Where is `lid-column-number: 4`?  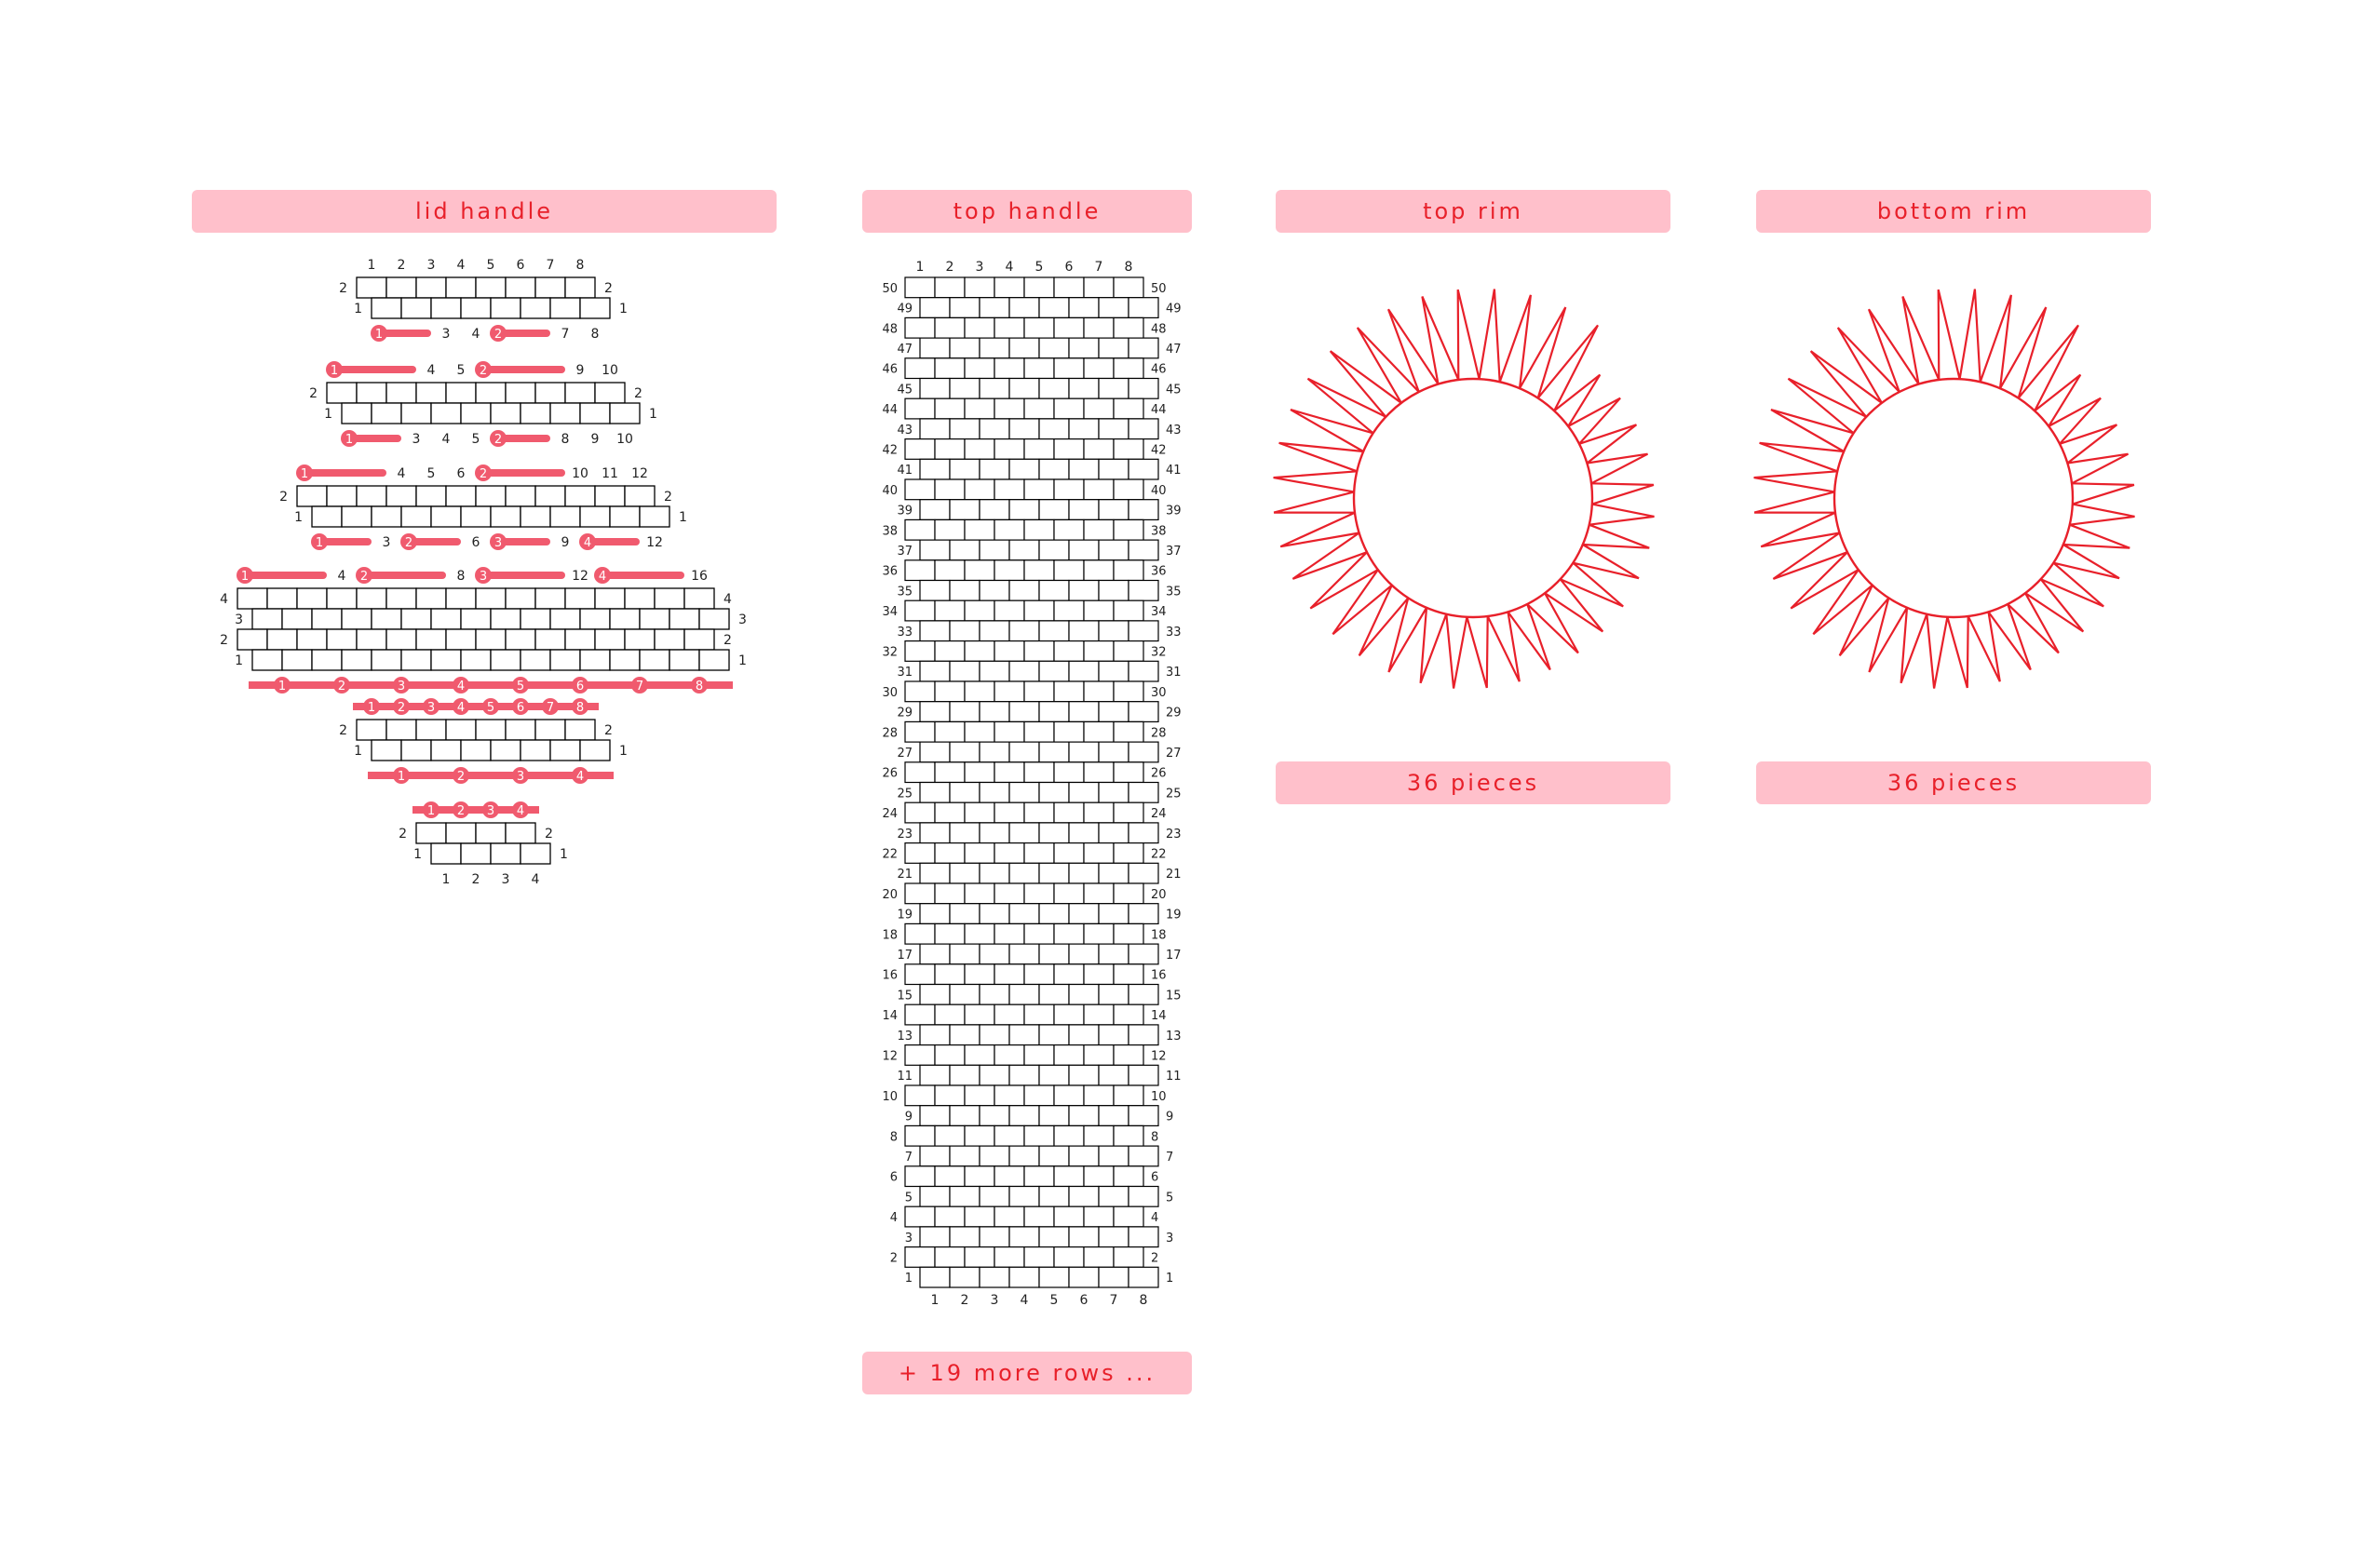
lid-column-number: 4 is located at coordinates (536, 880).